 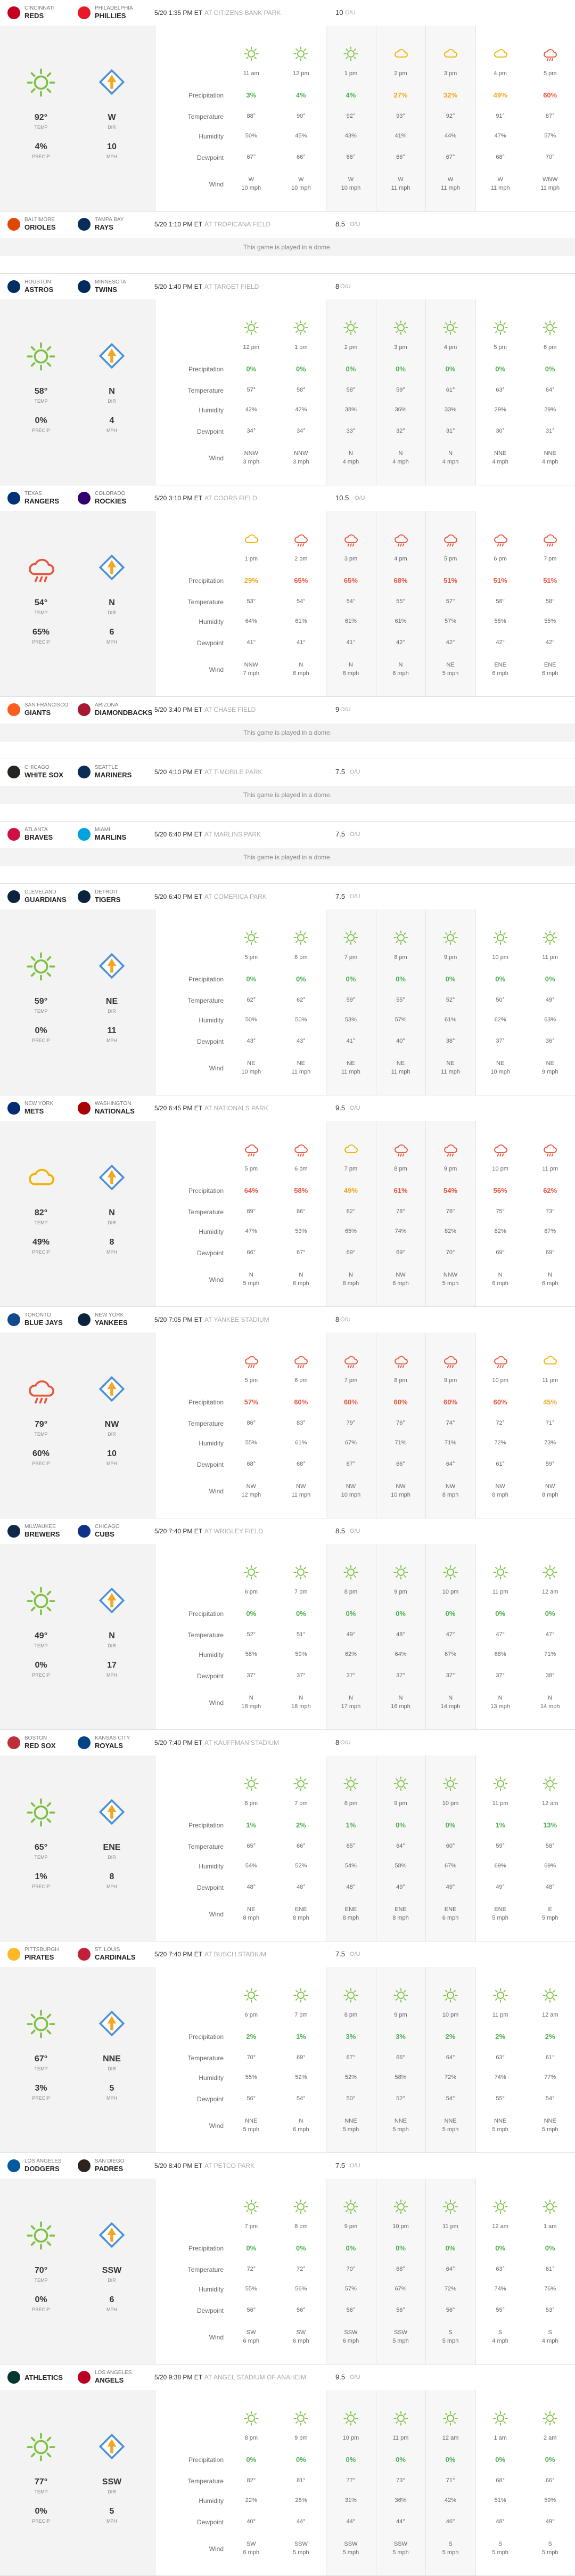 What do you see at coordinates (501, 1041) in the screenshot?
I see `dewpoint-value: 37°` at bounding box center [501, 1041].